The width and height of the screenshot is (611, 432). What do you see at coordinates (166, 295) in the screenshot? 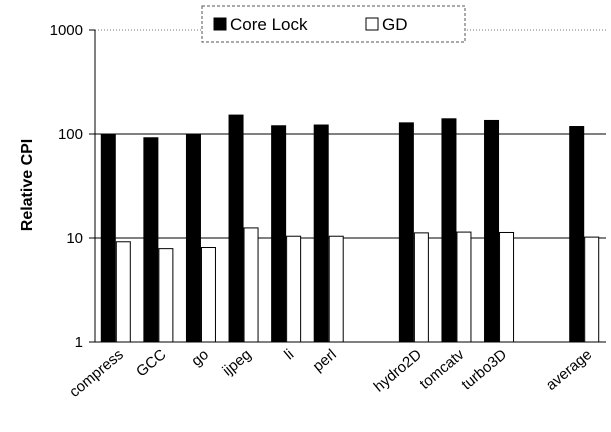
I see `bar-gd-GCC` at bounding box center [166, 295].